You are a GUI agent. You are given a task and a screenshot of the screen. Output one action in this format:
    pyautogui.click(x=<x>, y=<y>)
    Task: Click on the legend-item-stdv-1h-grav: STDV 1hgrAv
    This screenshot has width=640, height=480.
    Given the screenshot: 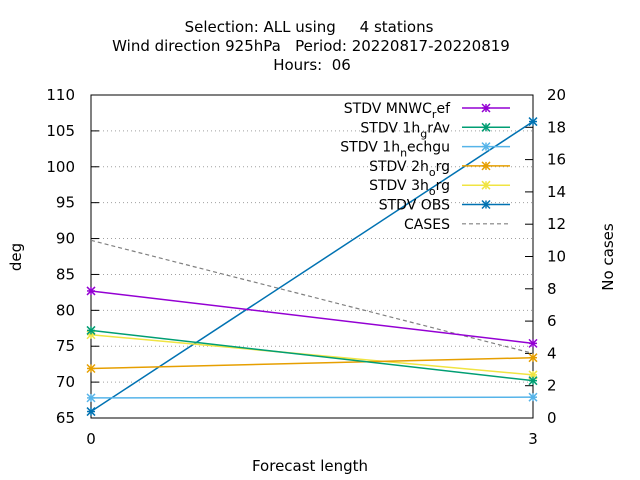 What is the action you would take?
    pyautogui.click(x=435, y=130)
    